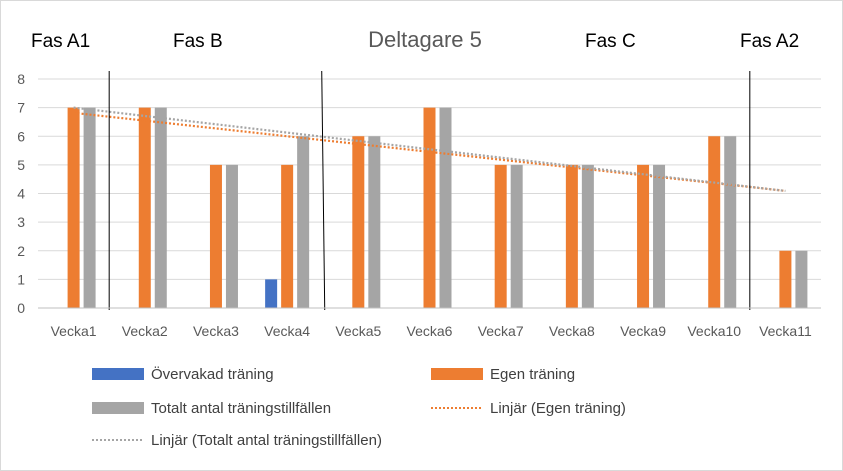 The image size is (843, 471). What do you see at coordinates (118, 408) in the screenshot?
I see `legend-swatch-totalt` at bounding box center [118, 408].